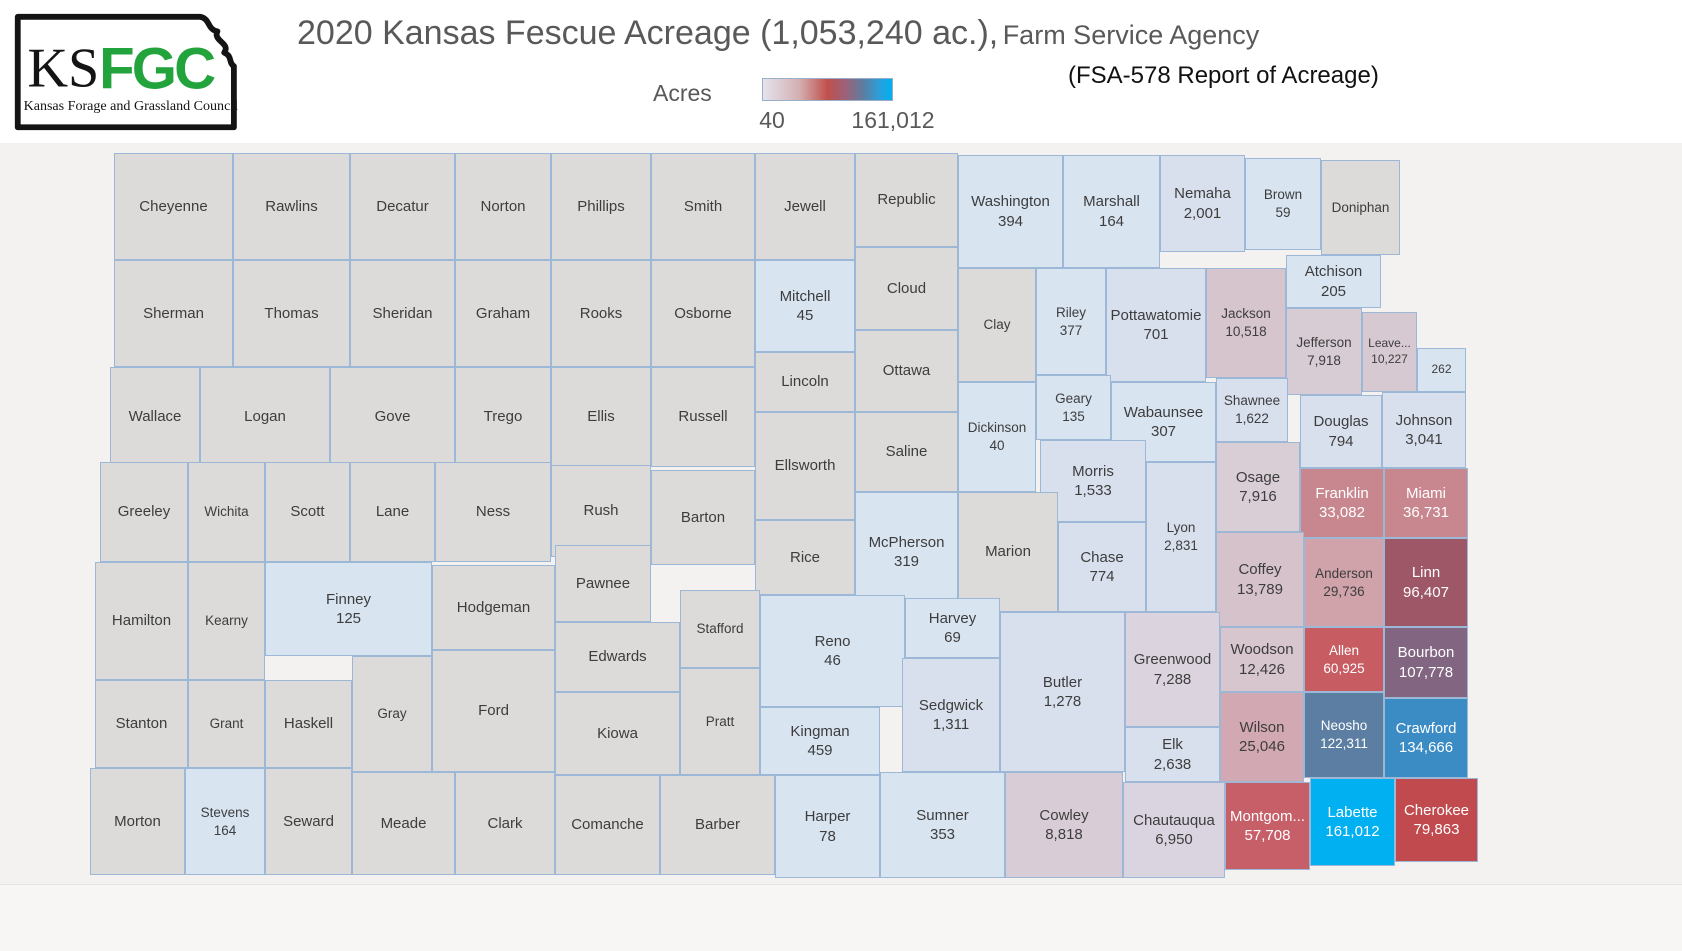  I want to click on county-ellsworth: Ellsworth, so click(805, 466).